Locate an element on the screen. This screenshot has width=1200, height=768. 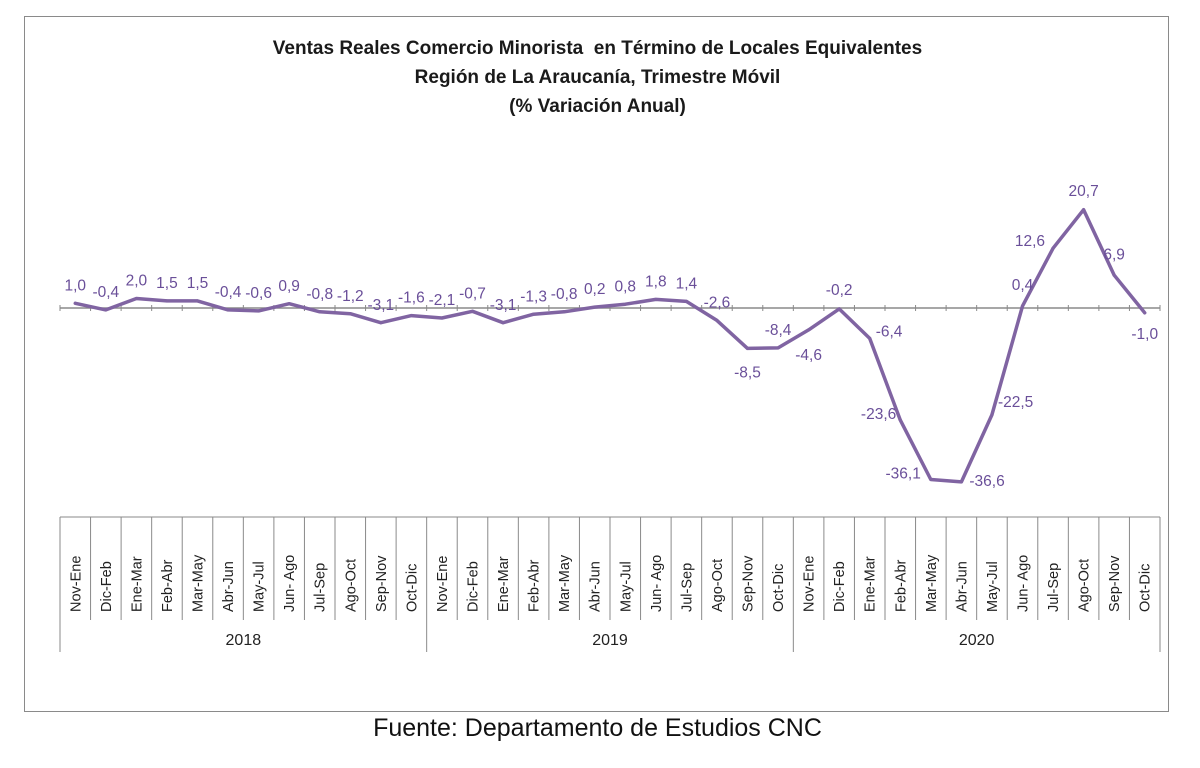
data-label: -0,2 is located at coordinates (839, 290).